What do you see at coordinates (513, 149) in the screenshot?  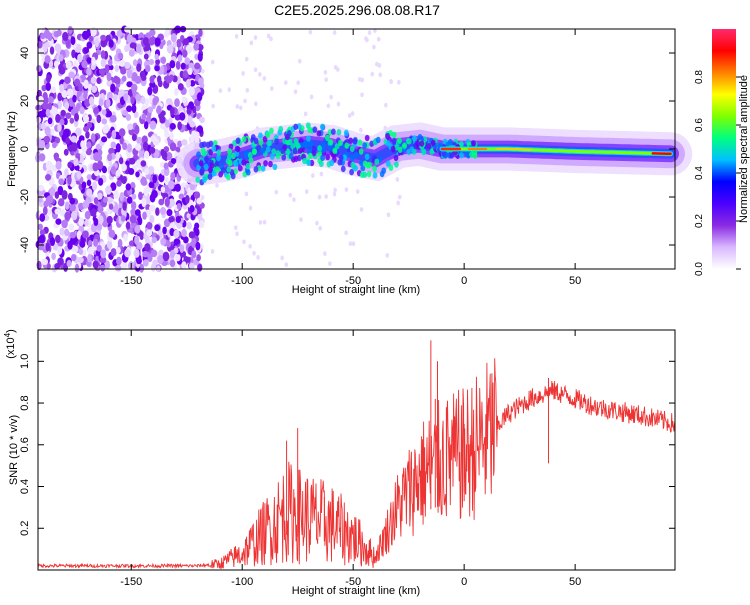 I see `spectrogram-core` at bounding box center [513, 149].